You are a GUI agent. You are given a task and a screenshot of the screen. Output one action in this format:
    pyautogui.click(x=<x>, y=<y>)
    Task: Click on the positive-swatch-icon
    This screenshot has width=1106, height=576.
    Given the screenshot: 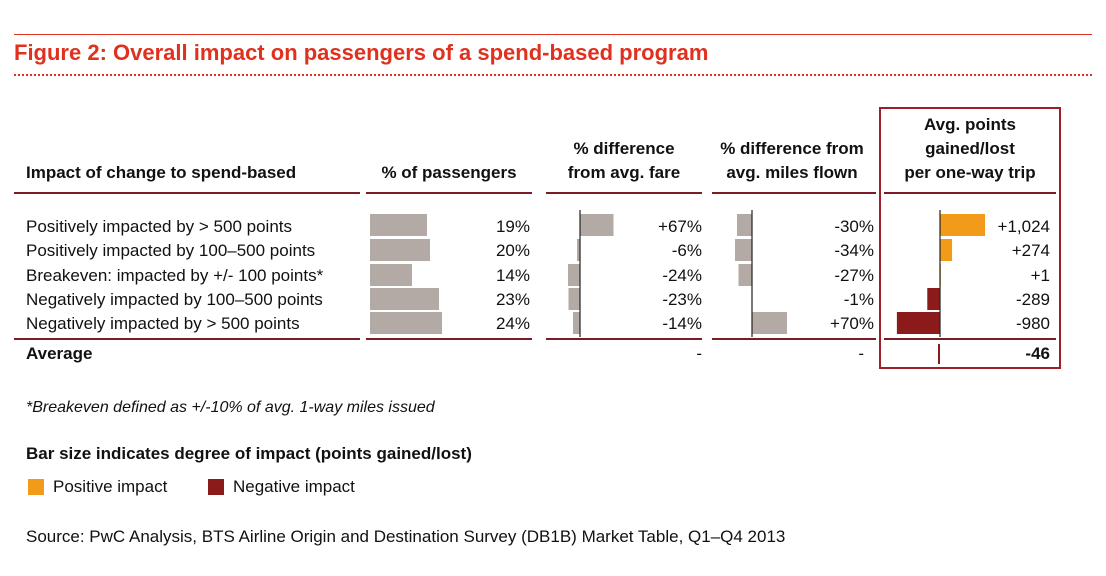 What is the action you would take?
    pyautogui.click(x=36, y=487)
    